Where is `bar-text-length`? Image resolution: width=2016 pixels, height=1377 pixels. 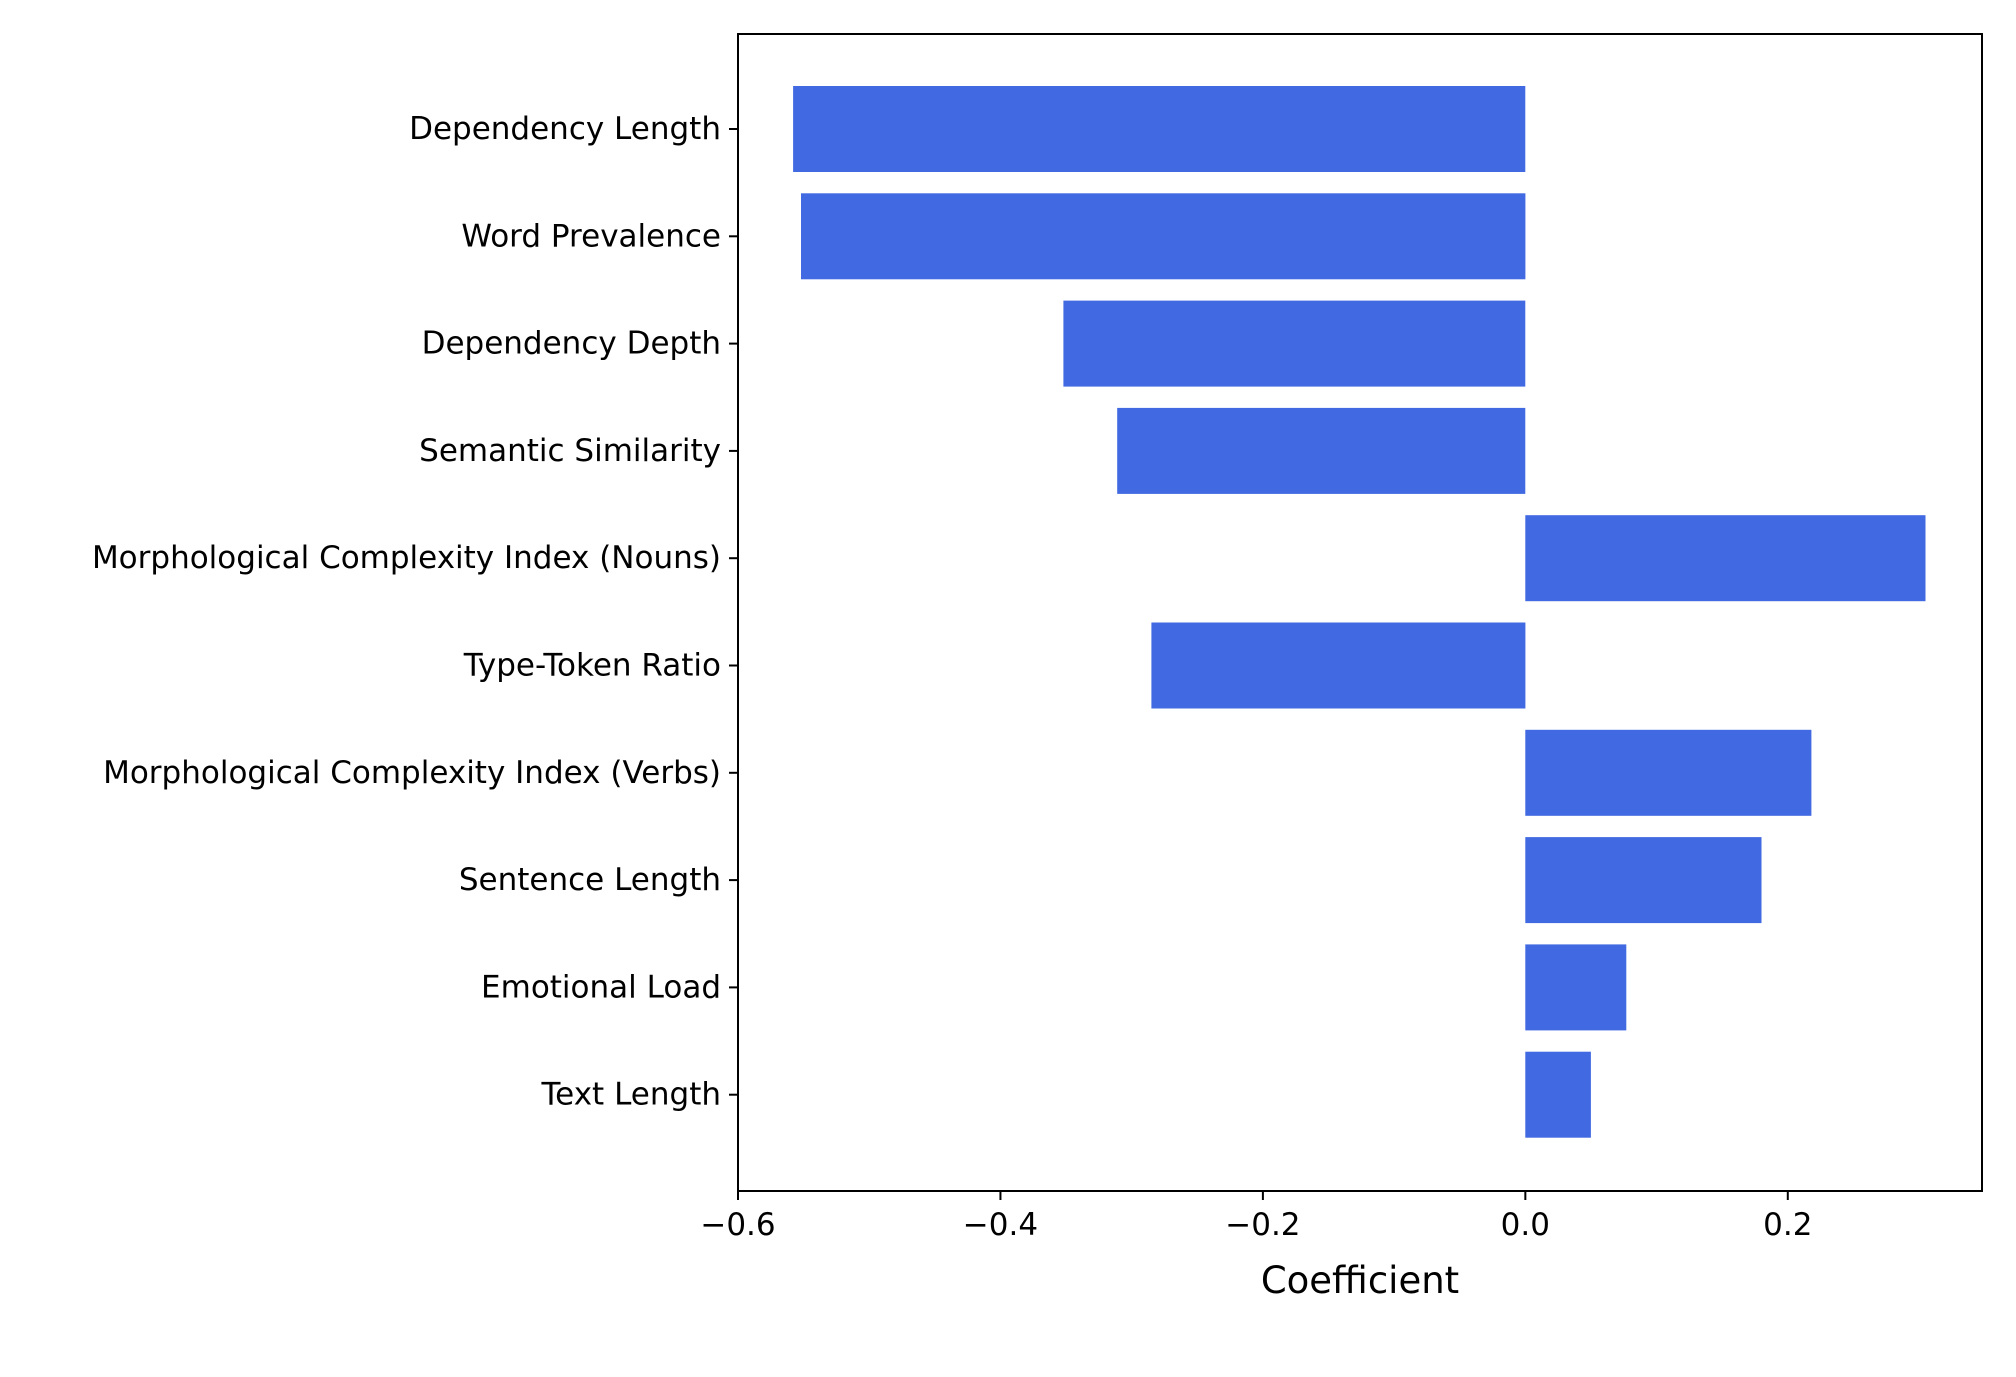 bar-text-length is located at coordinates (1558, 1094).